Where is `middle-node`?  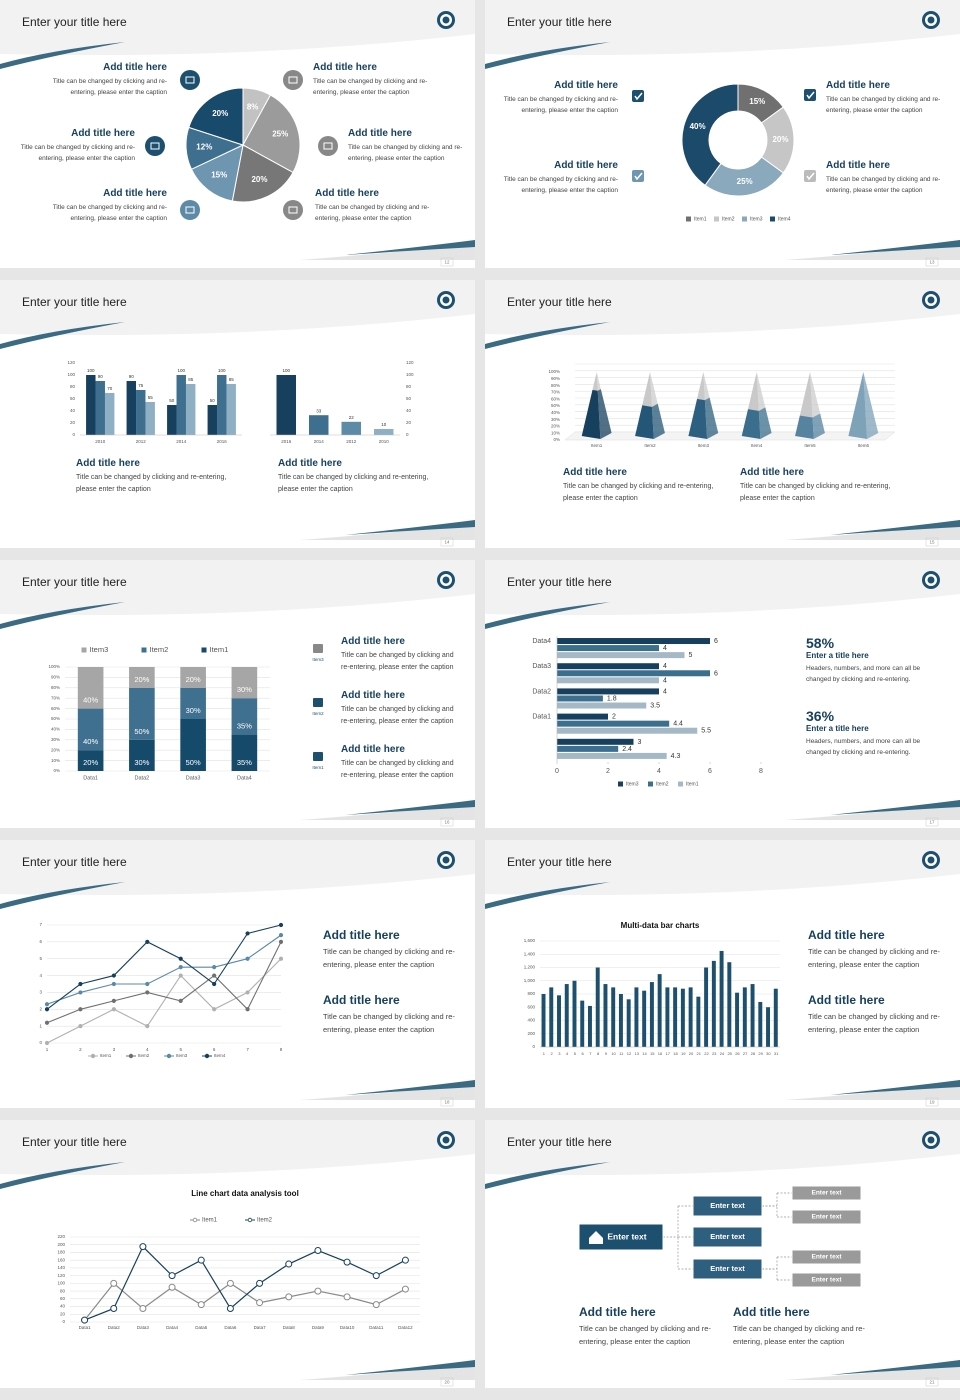
middle-node is located at coordinates (727, 1269).